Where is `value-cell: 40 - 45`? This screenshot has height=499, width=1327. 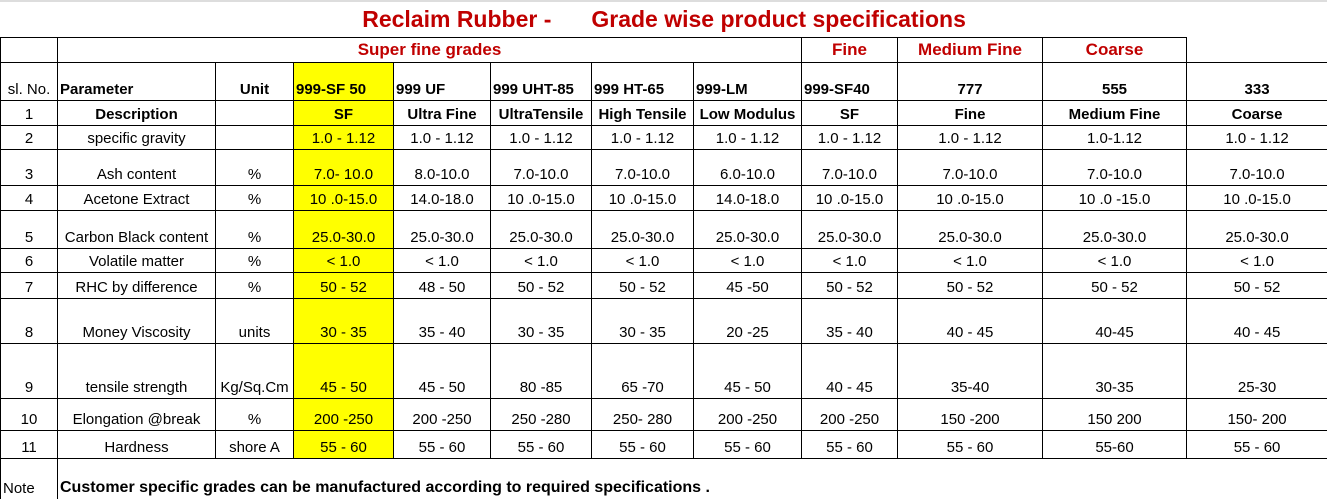 value-cell: 40 - 45 is located at coordinates (970, 320).